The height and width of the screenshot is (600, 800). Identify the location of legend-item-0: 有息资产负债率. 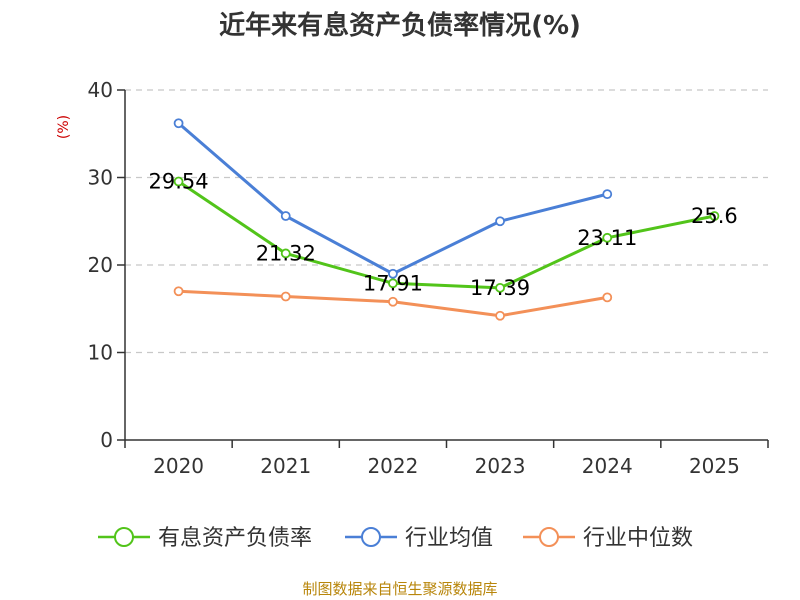
(205, 538).